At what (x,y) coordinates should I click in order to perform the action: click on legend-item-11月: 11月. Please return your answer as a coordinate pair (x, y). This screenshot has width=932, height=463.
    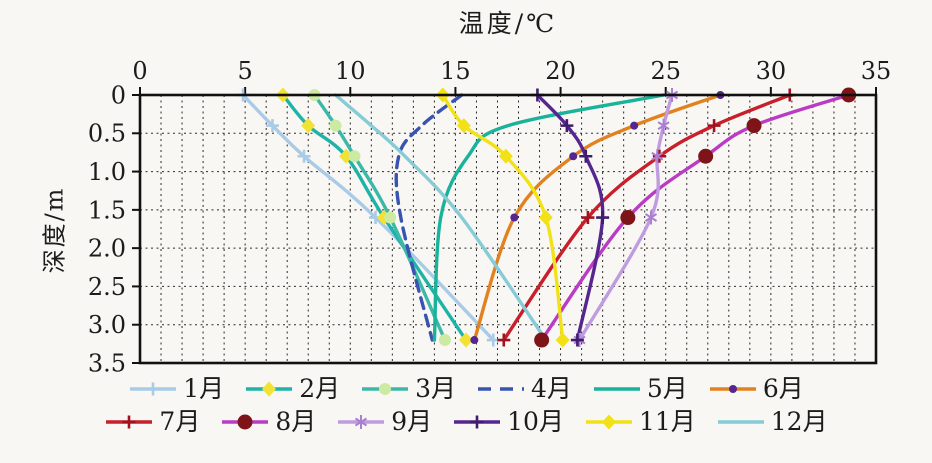
    Looking at the image, I should click on (640, 421).